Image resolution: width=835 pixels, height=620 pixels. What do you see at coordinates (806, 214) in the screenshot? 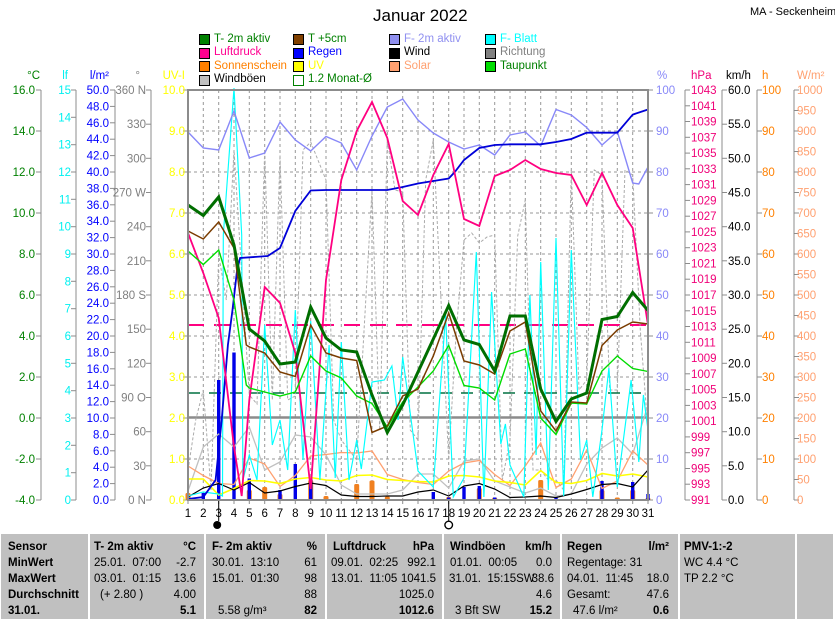
I see `svg-text: 700` at bounding box center [806, 214].